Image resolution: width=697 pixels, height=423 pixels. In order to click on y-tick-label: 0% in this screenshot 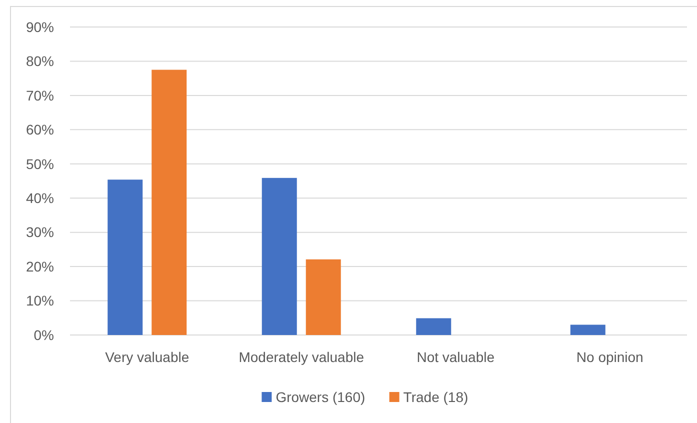, I will do `click(44, 334)`.